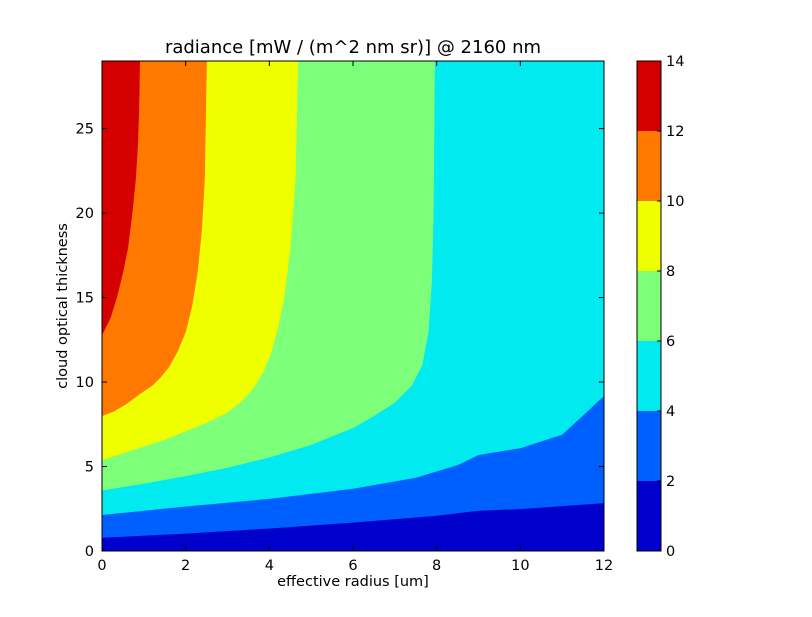  Describe the element at coordinates (85, 130) in the screenshot. I see `y-tick-label: 25` at that location.